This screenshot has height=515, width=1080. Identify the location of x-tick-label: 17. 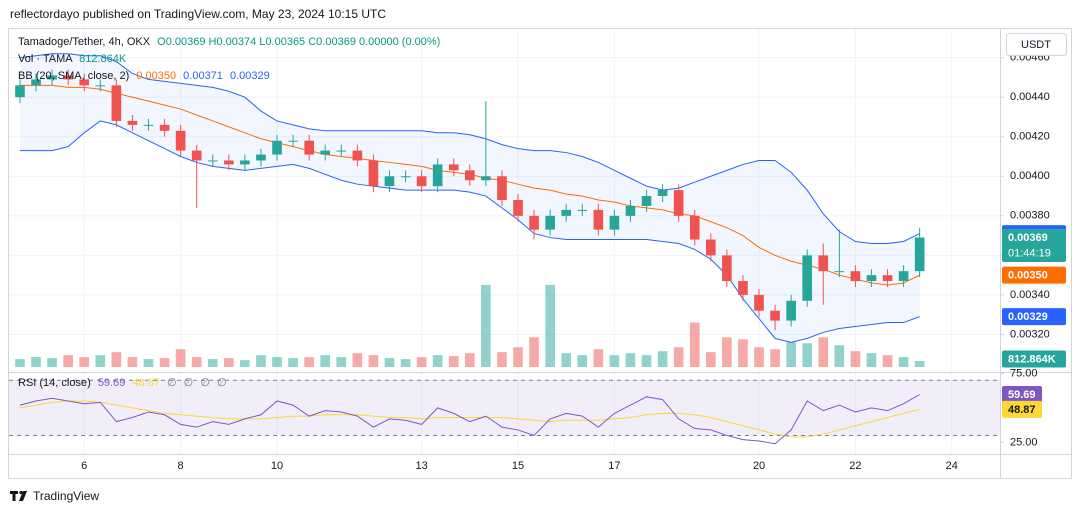
(614, 466).